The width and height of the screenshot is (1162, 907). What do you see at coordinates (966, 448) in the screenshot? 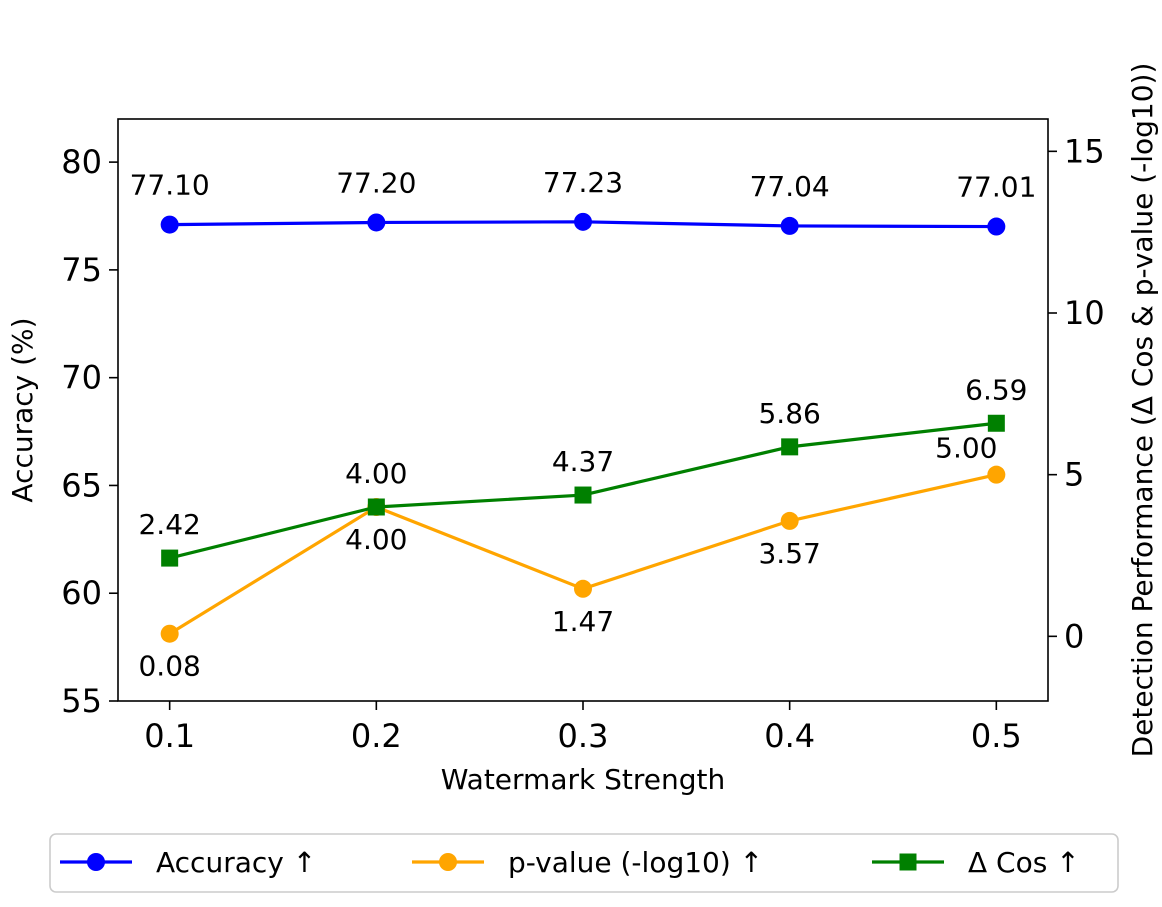
I see `data-label: 5.00` at bounding box center [966, 448].